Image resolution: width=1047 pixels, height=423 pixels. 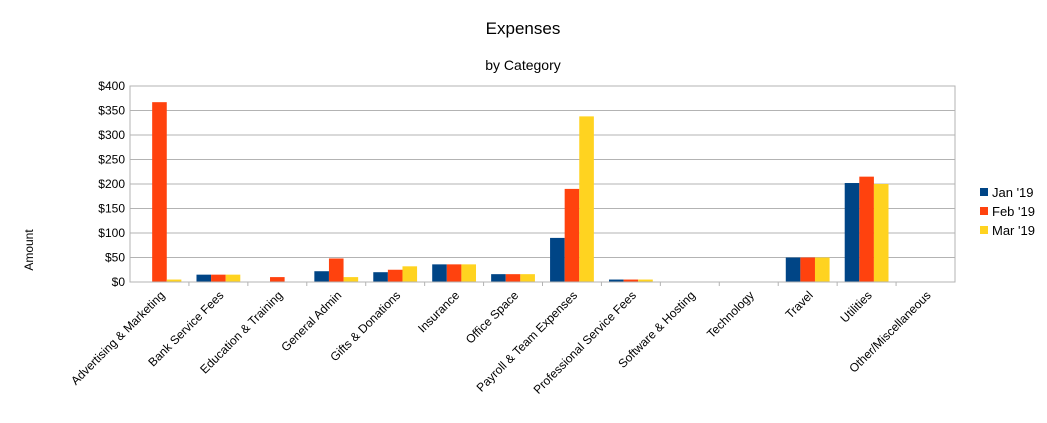 I want to click on chart-title: Expenses, so click(x=523, y=28).